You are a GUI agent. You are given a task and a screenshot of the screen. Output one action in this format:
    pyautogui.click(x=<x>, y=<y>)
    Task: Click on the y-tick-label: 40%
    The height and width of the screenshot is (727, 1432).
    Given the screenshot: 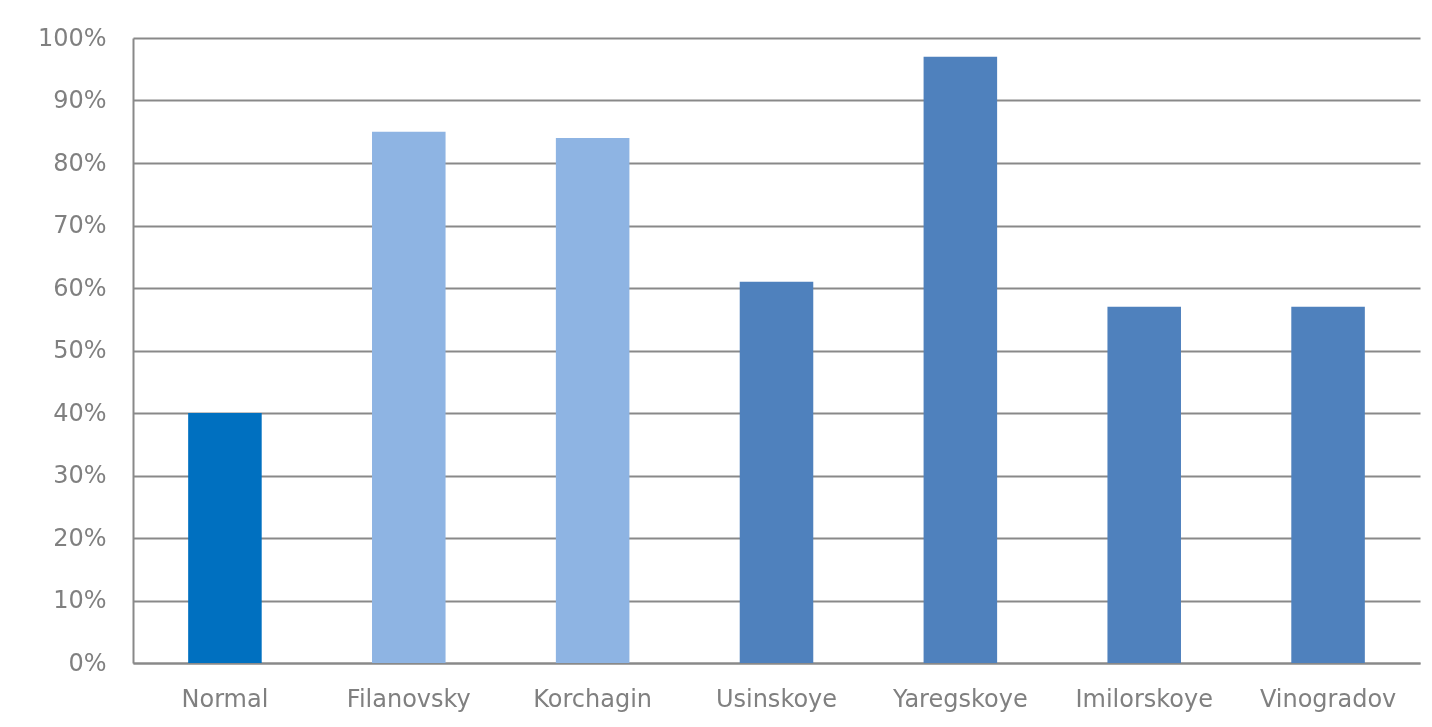 What is the action you would take?
    pyautogui.click(x=80, y=412)
    